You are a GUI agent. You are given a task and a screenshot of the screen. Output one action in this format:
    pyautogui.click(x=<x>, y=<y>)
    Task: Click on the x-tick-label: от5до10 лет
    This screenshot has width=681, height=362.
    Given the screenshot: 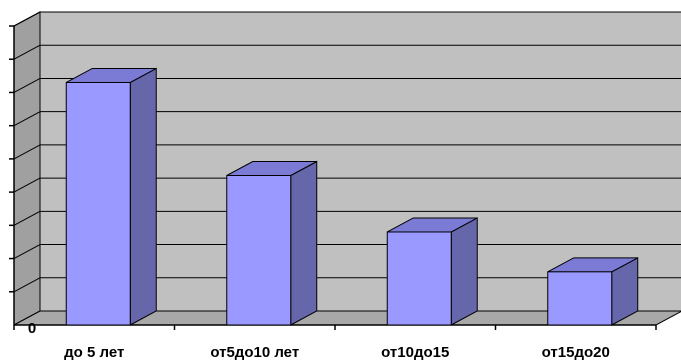 What is the action you would take?
    pyautogui.click(x=254, y=352)
    